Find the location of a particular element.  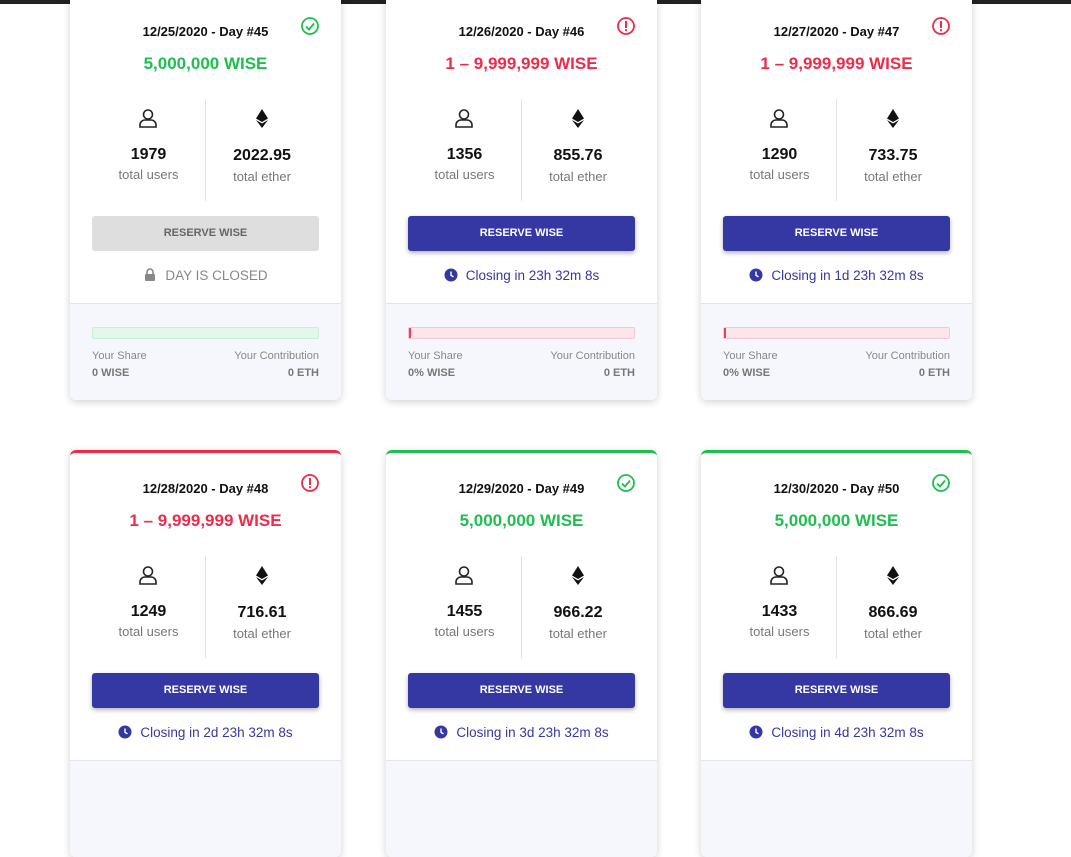

day-status: Closing in 23h 32m 8s is located at coordinates (521, 275).